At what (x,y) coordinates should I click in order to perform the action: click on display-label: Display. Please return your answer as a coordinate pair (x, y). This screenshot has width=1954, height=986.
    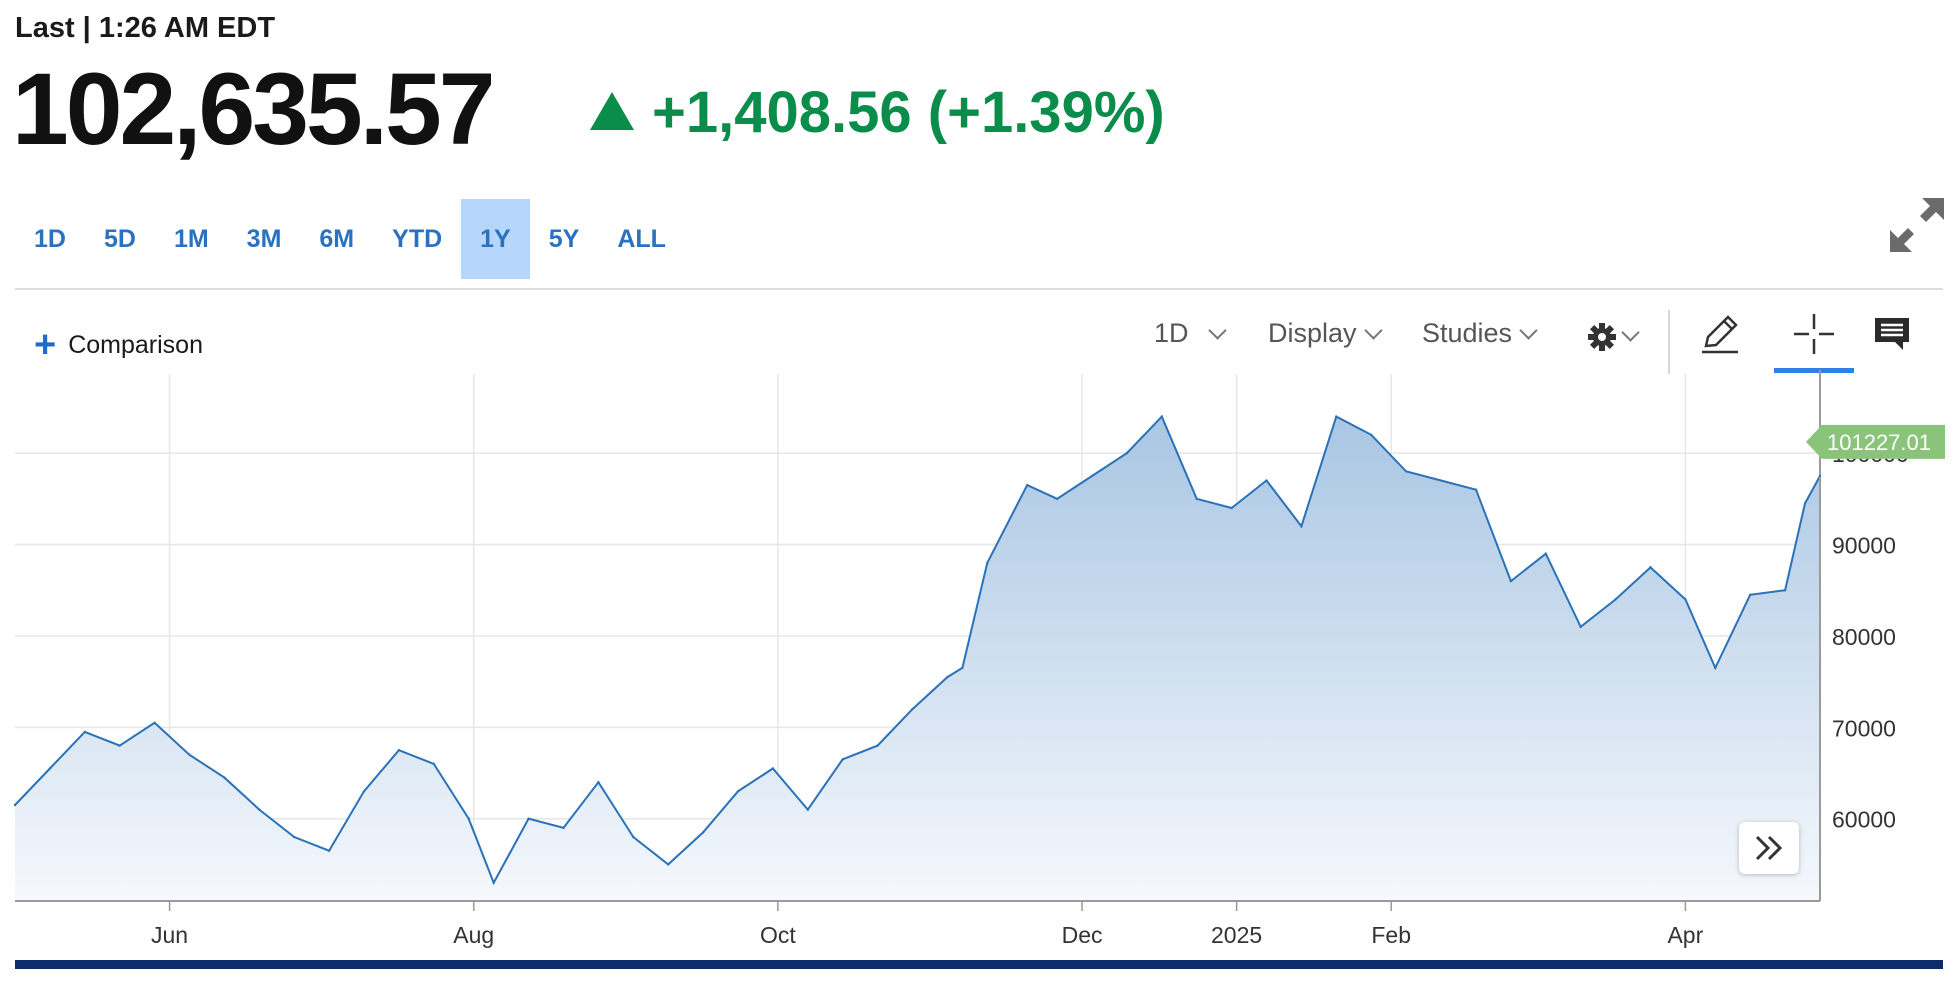
    Looking at the image, I should click on (1312, 333).